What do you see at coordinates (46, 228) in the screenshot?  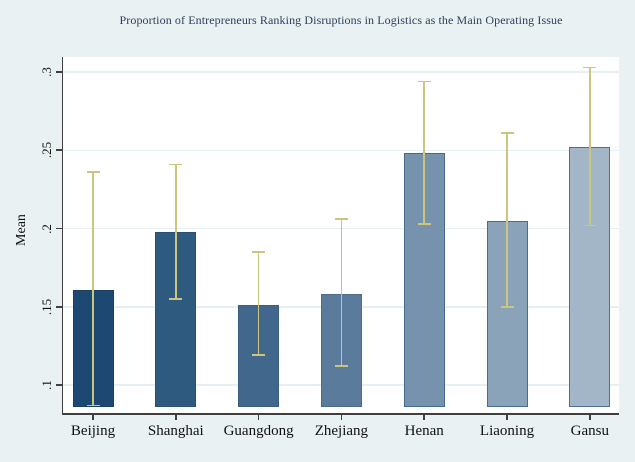 I see `y-tick-label-.2: .2` at bounding box center [46, 228].